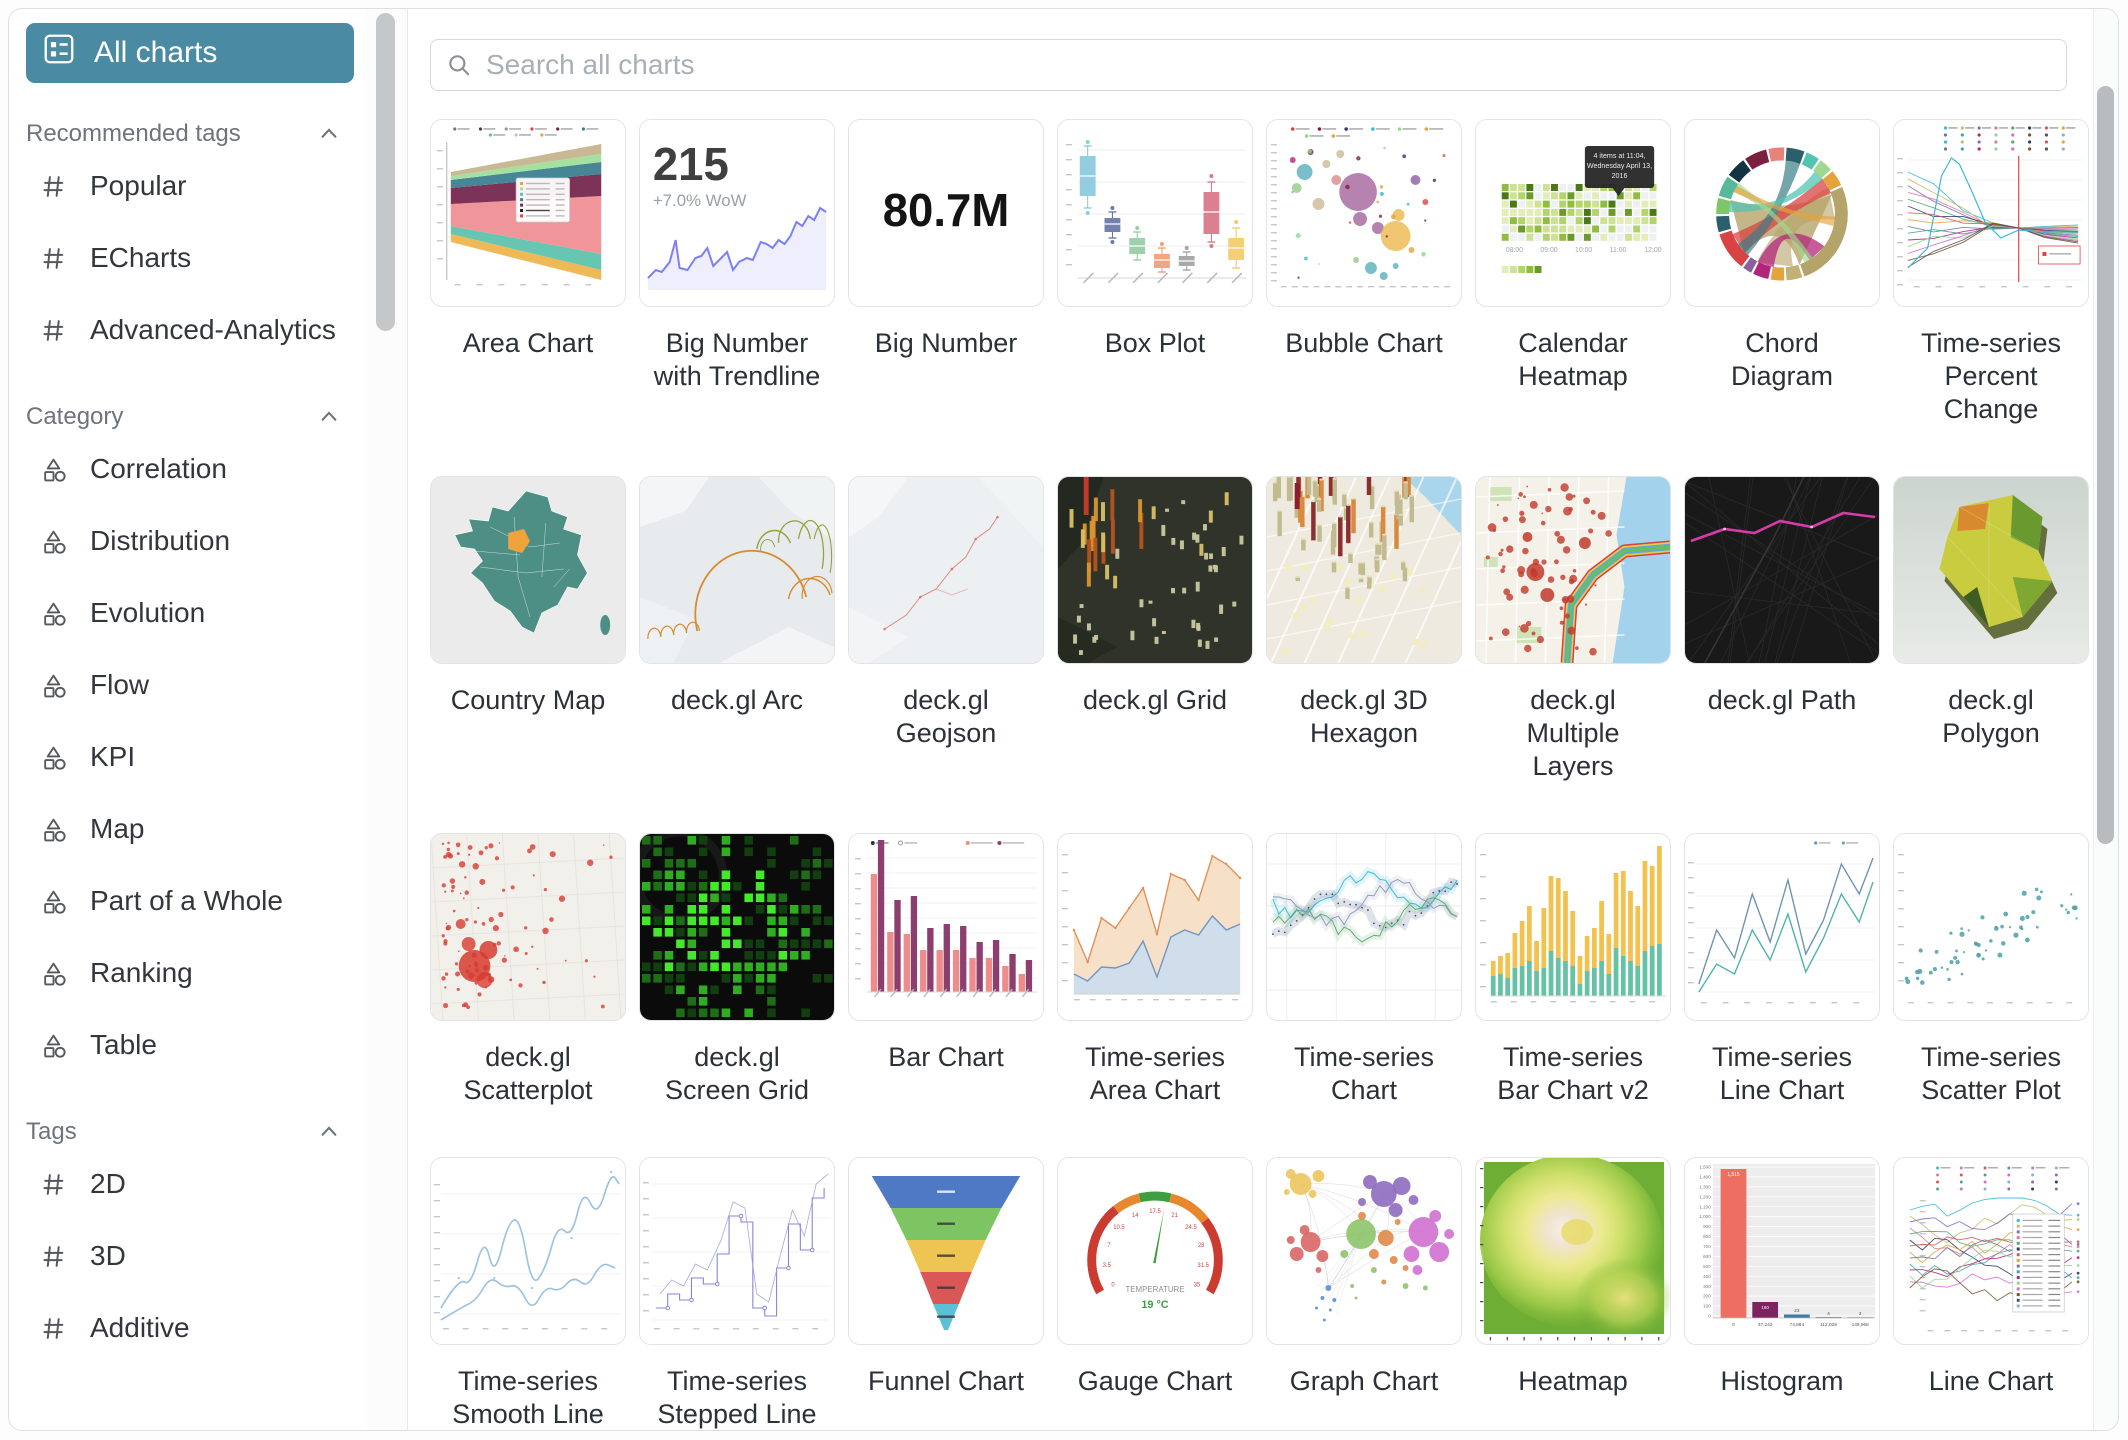 This screenshot has width=2128, height=1440. I want to click on sidebar-item-correlation: Correlation, so click(196, 469).